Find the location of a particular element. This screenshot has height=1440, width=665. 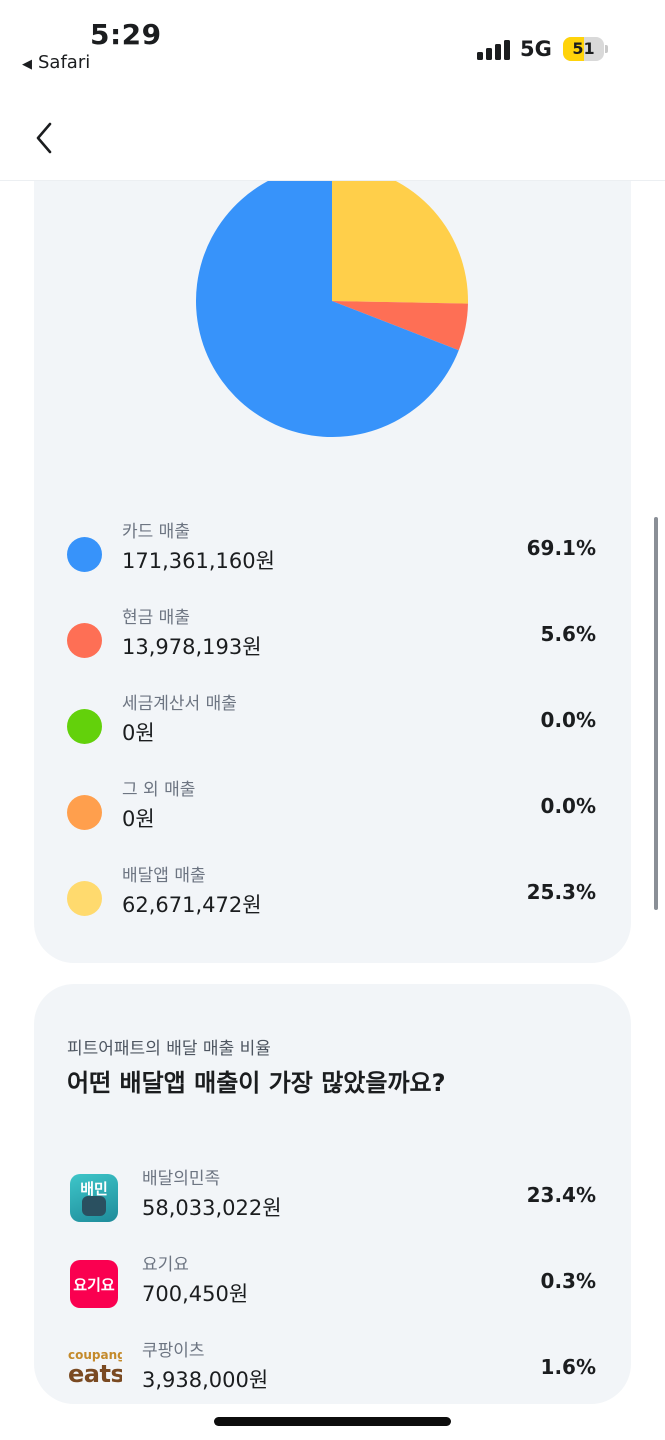

yogiyo-logo-text: 요기요 is located at coordinates (94, 1285).